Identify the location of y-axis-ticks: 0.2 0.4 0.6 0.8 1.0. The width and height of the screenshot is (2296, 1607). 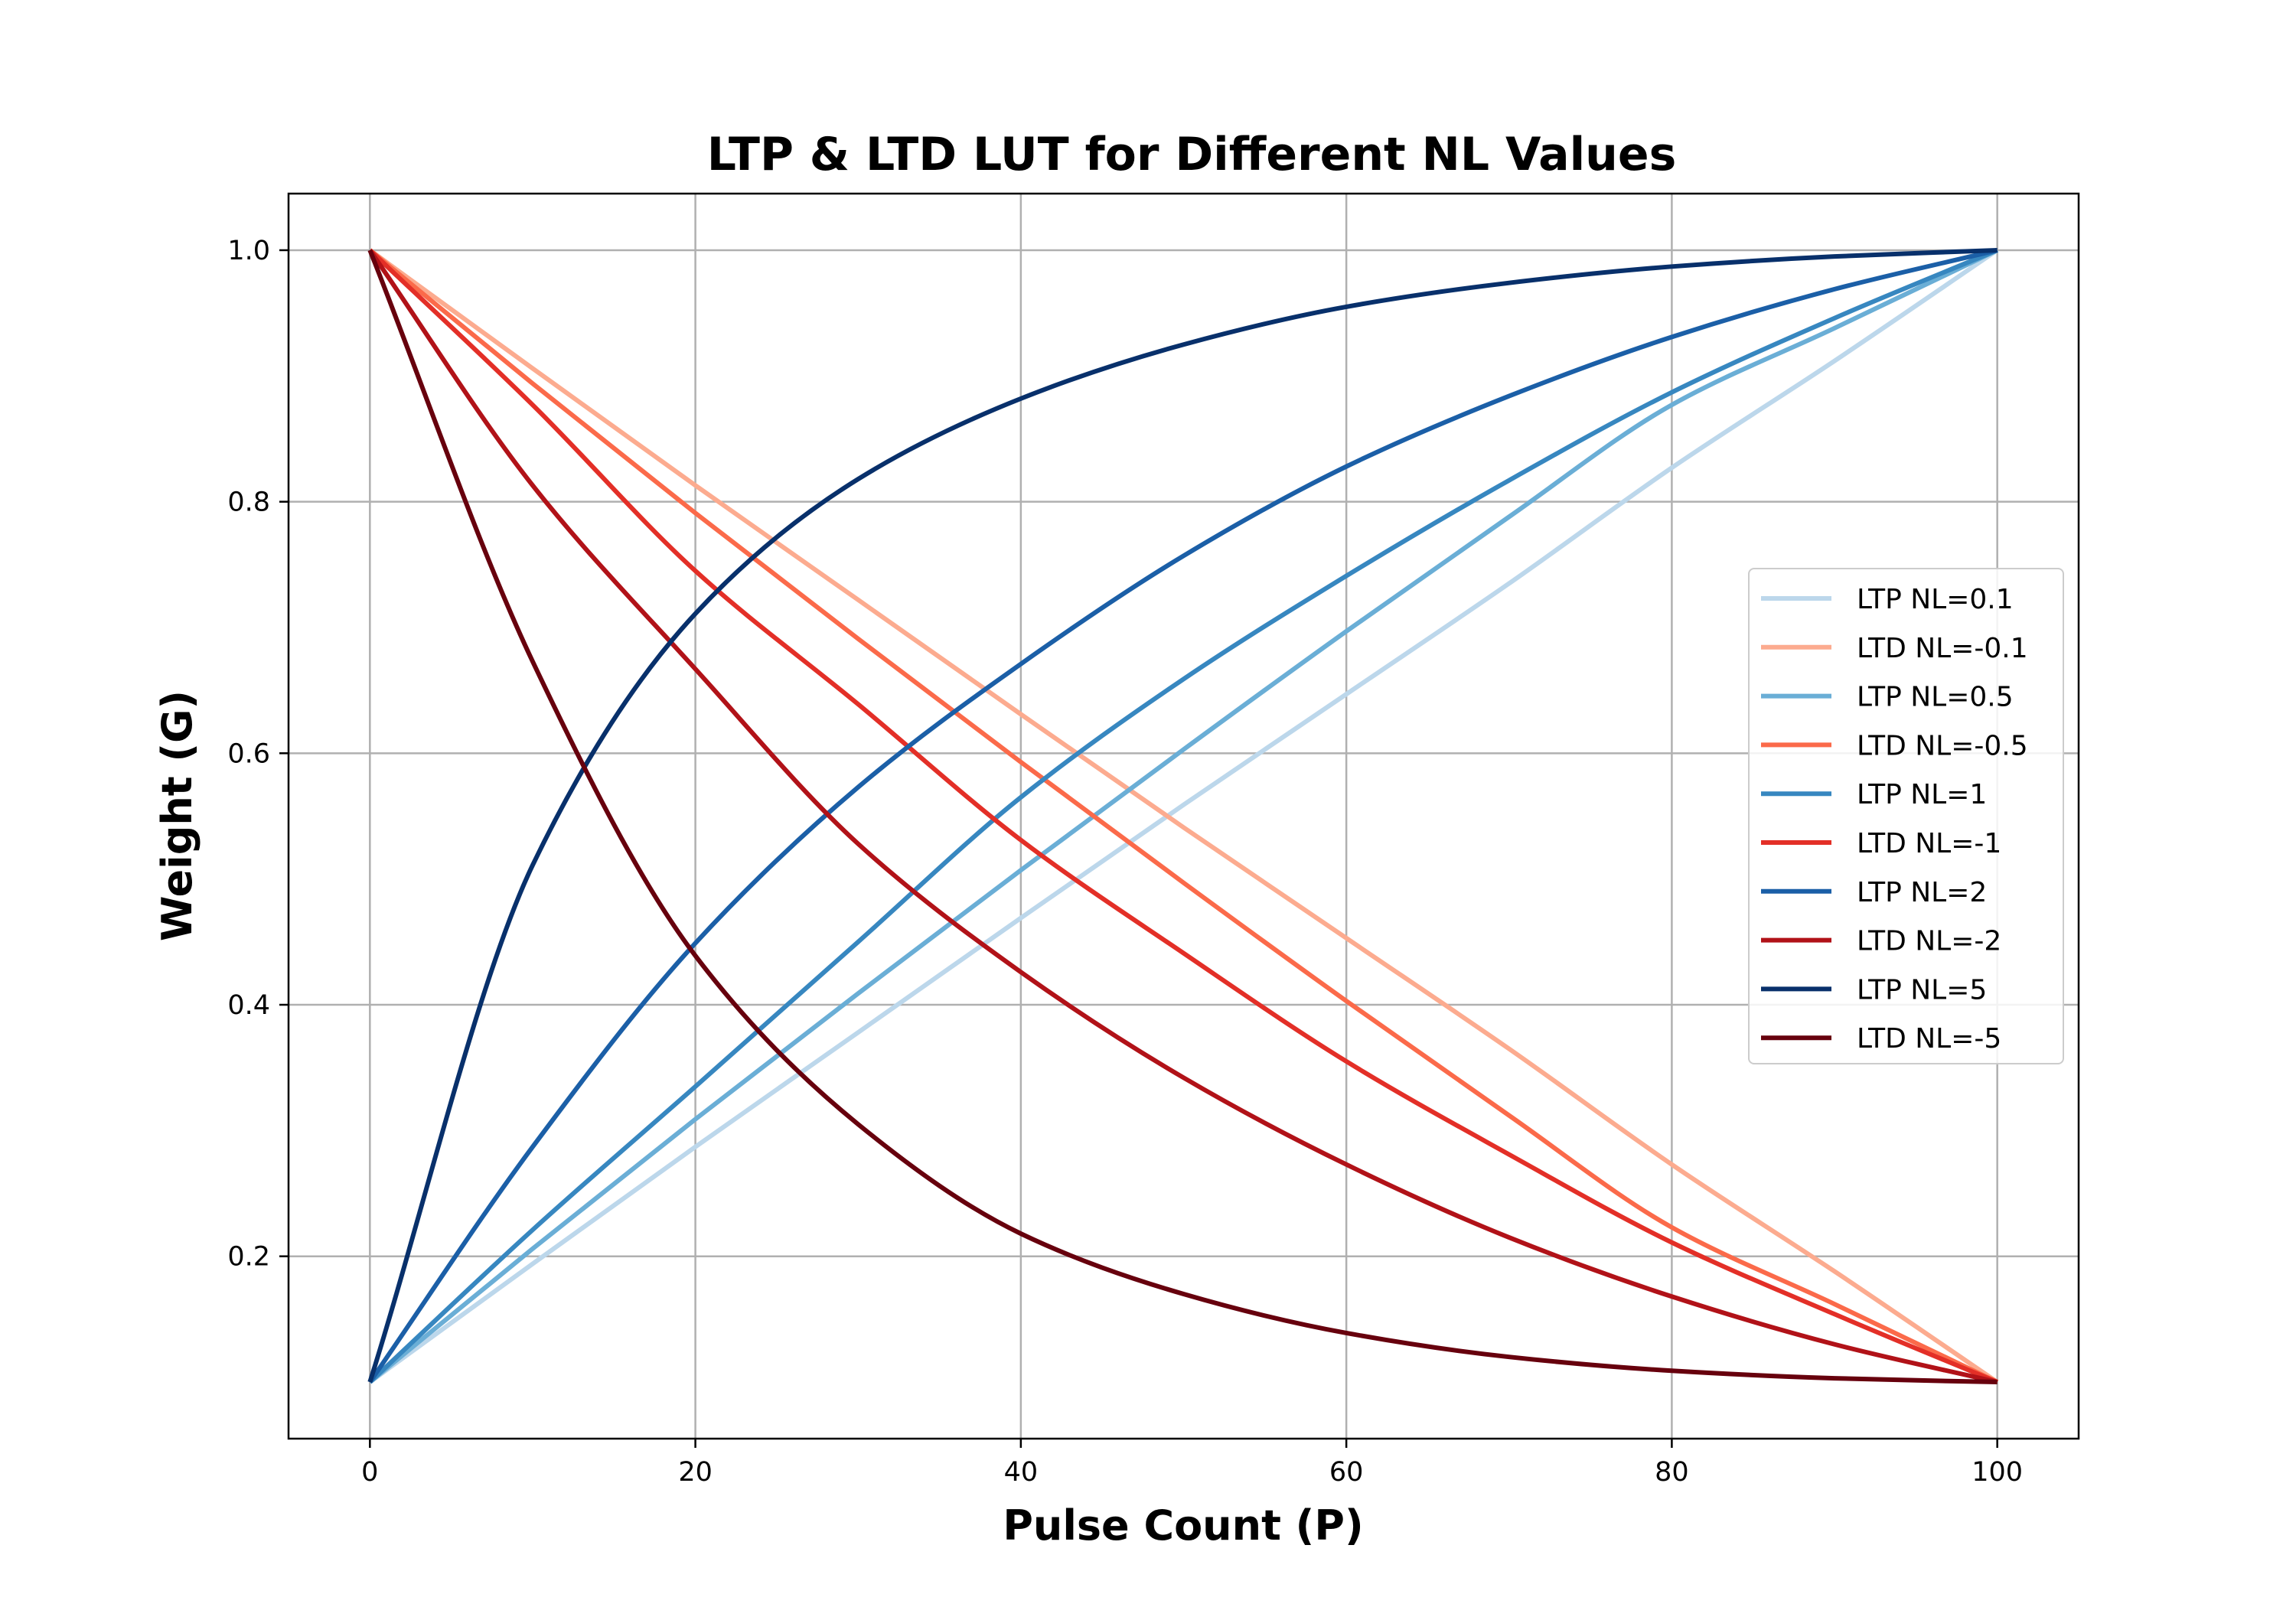
(258, 754).